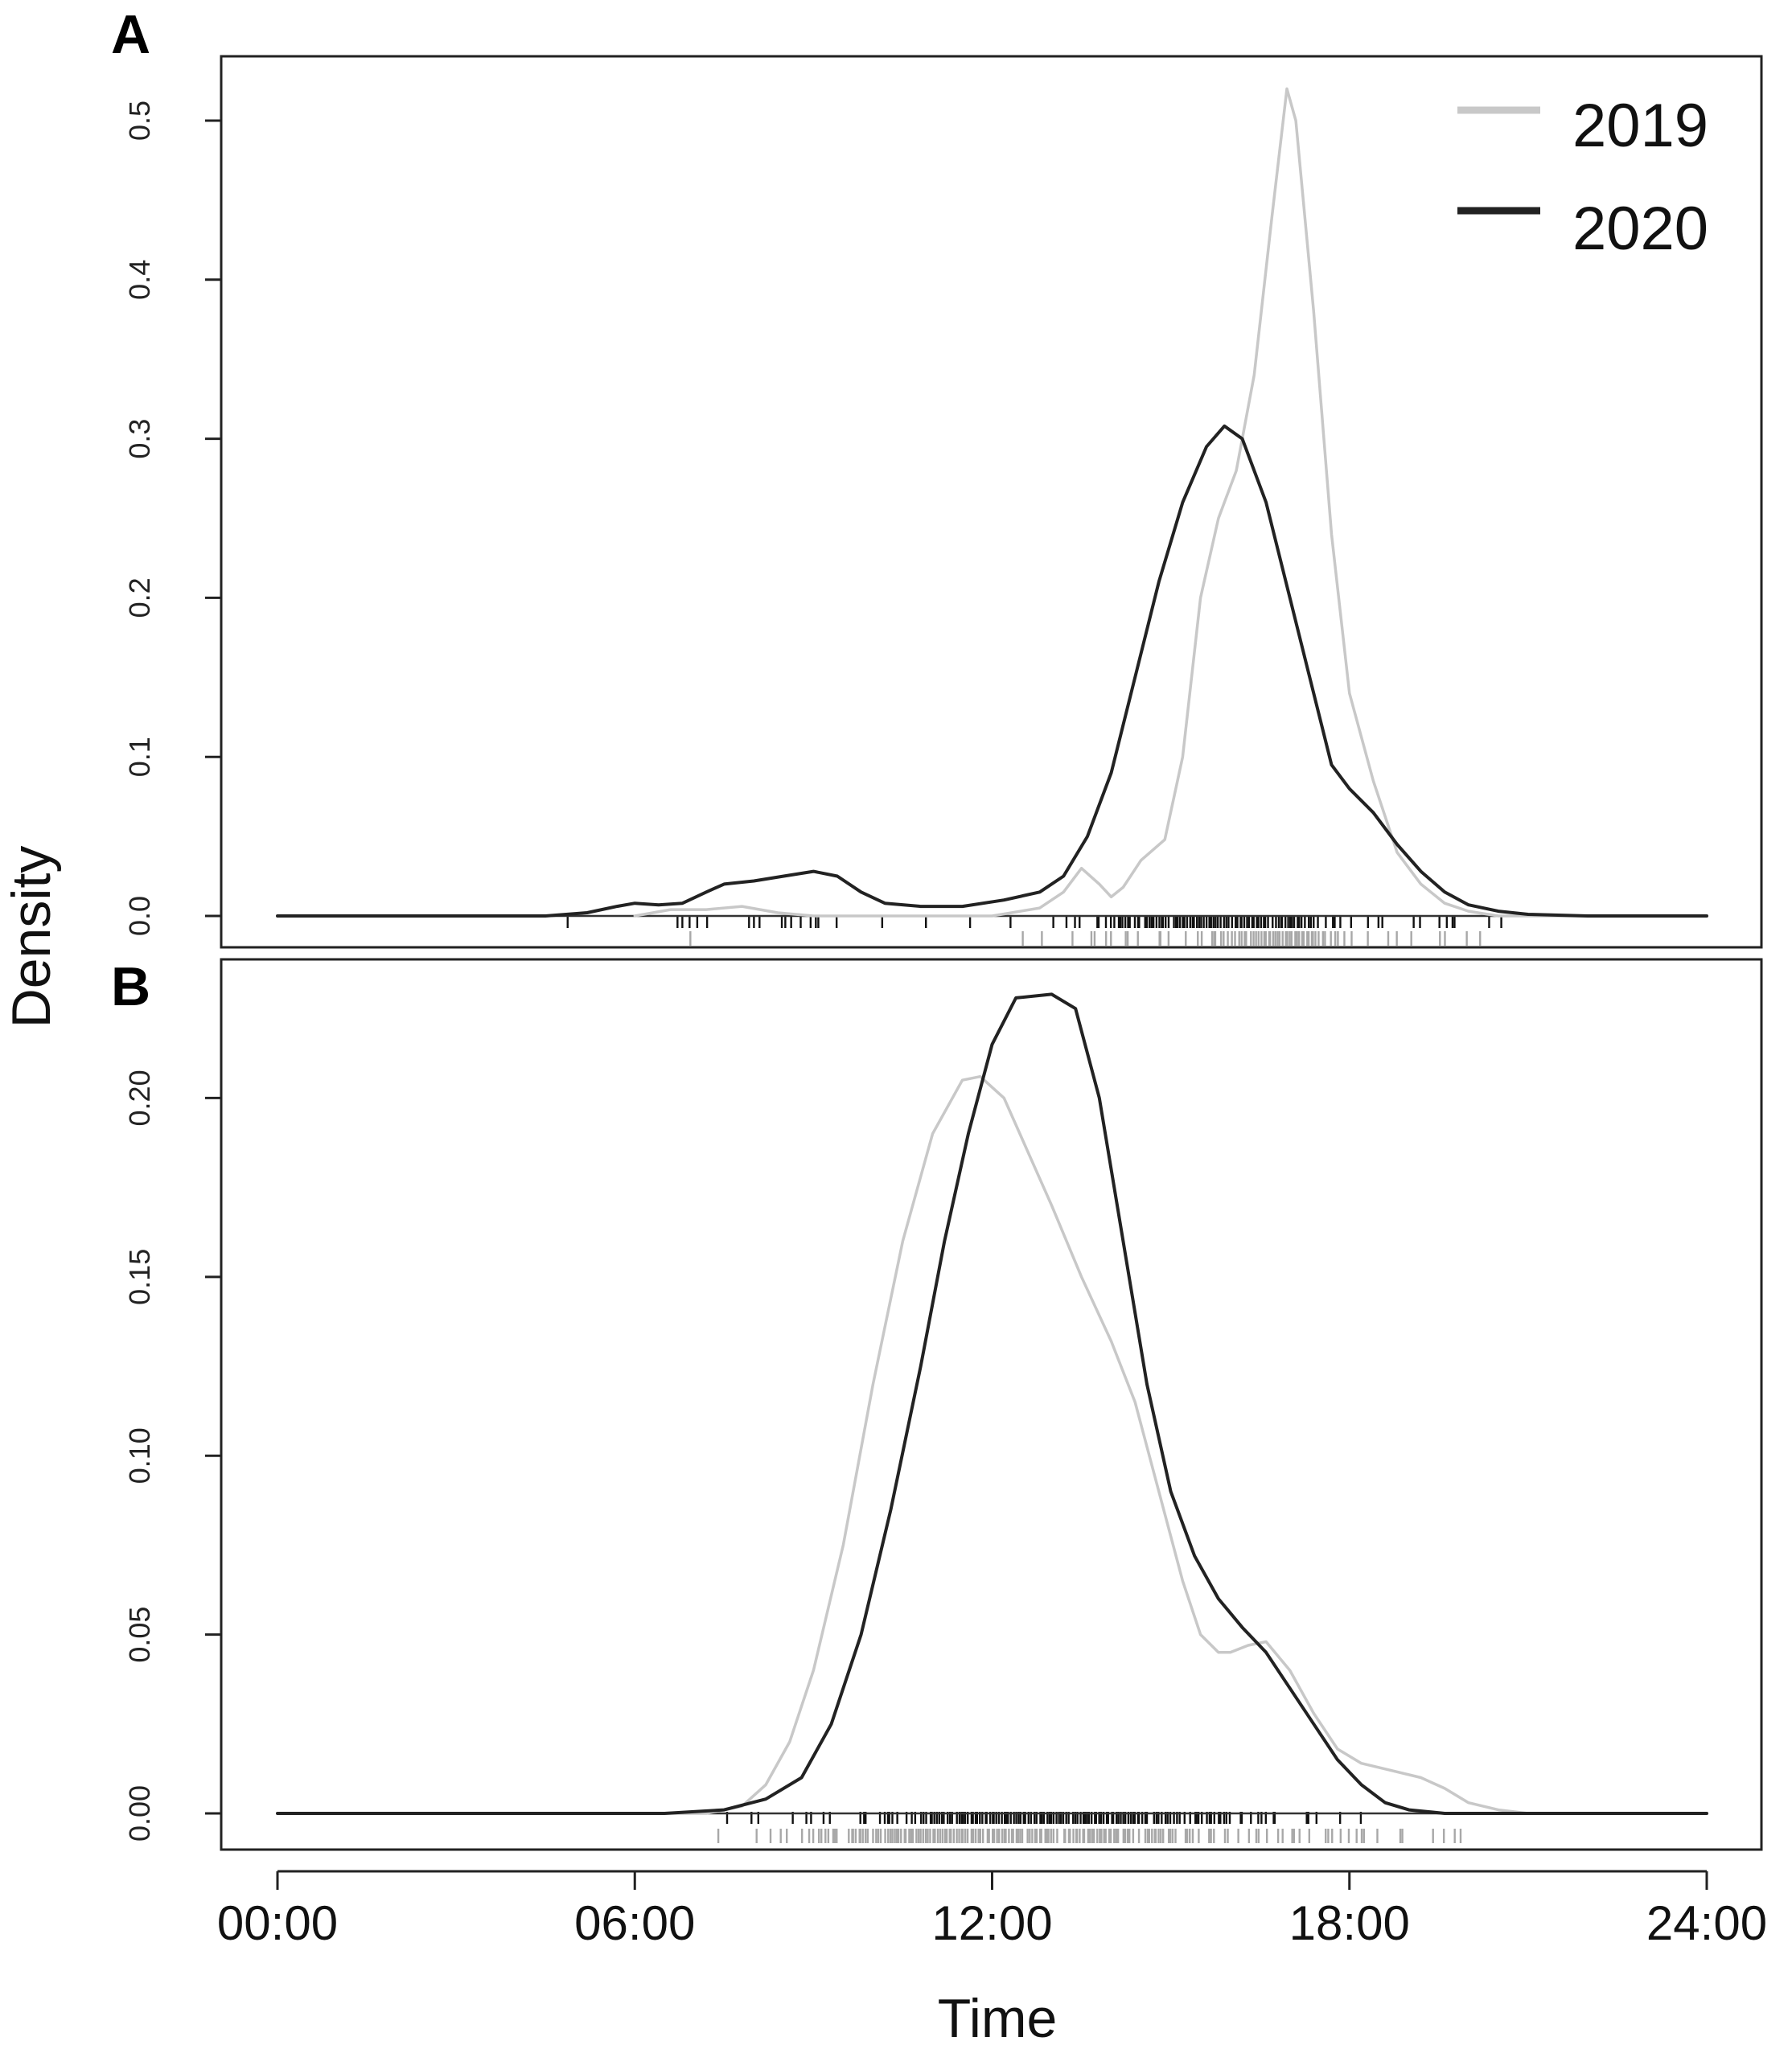 This screenshot has width=1792, height=2045. I want to click on y-axis-title: Density, so click(31, 938).